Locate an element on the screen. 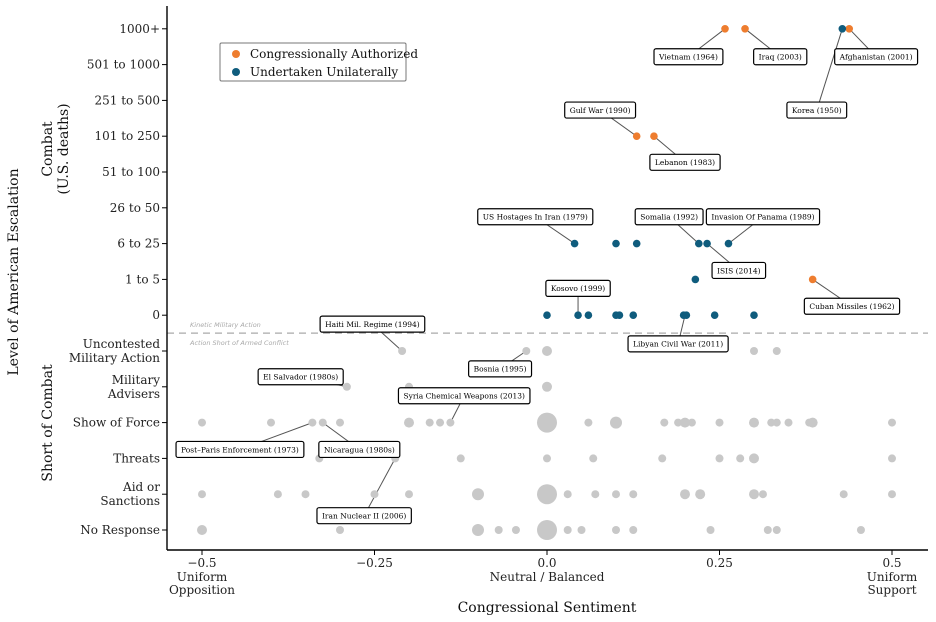 Image resolution: width=936 pixels, height=622 pixels. callout: Libyan Civil War (2011) is located at coordinates (678, 344).